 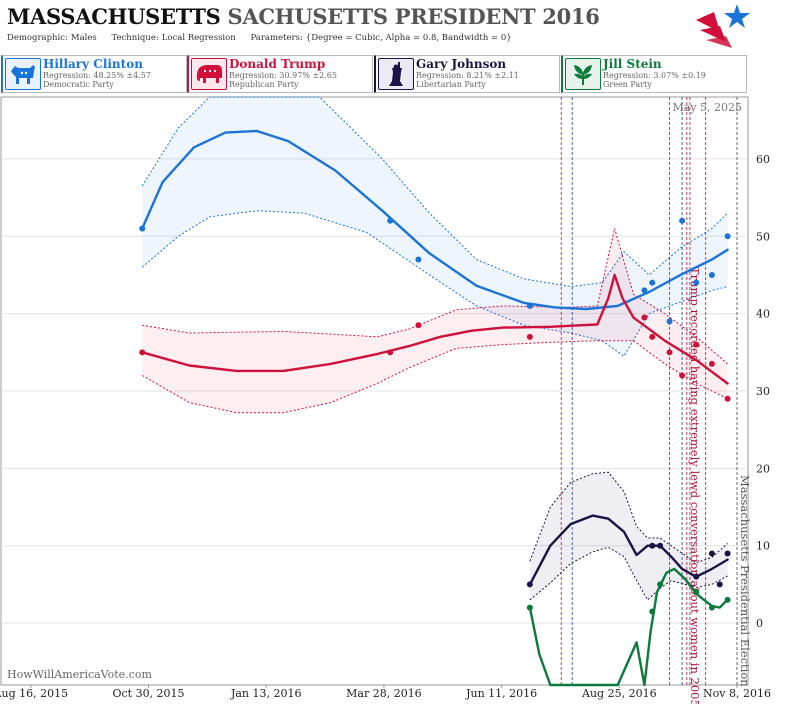 I want to click on candidate-party: Libertarian Party, so click(x=451, y=84).